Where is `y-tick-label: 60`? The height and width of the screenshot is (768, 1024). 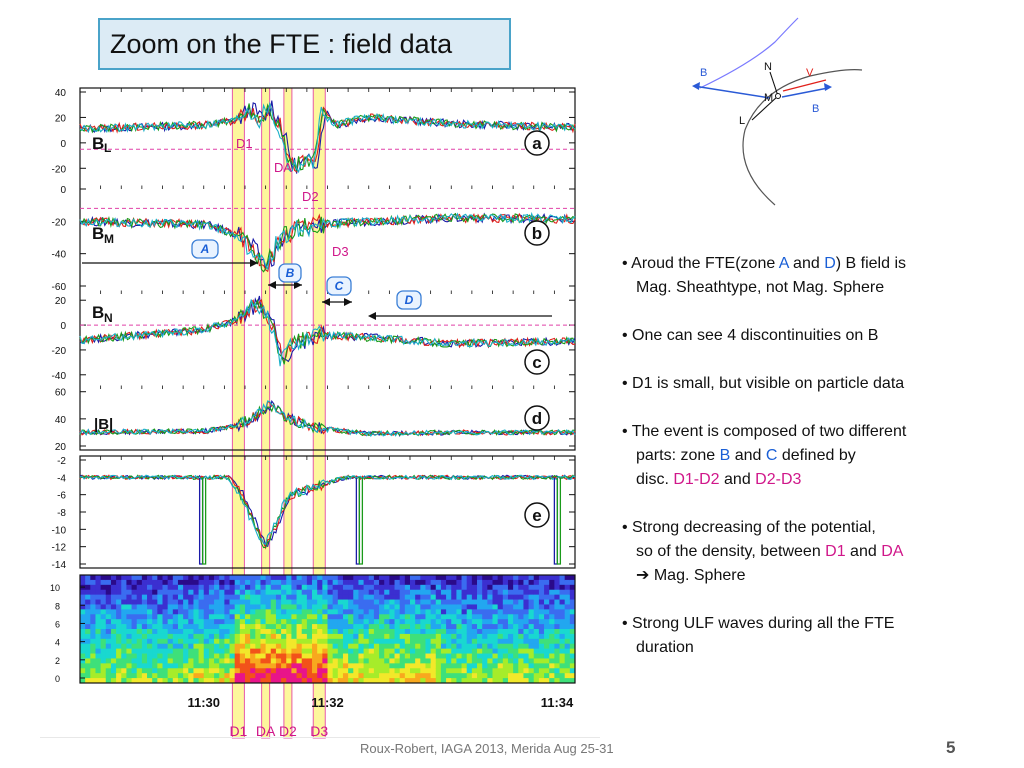
y-tick-label: 60 is located at coordinates (61, 393).